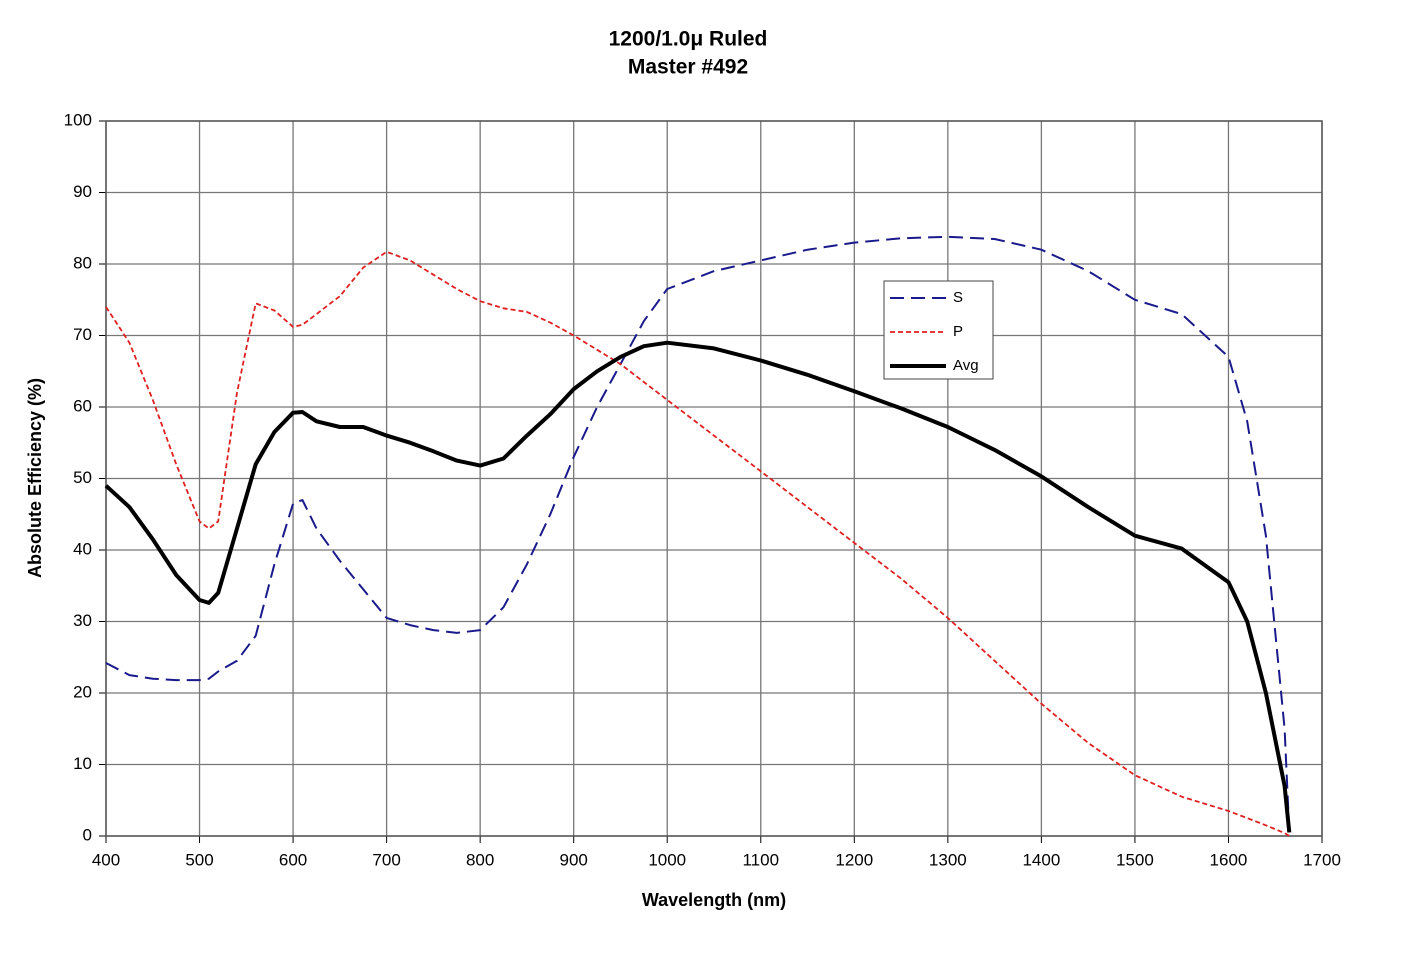  Describe the element at coordinates (948, 859) in the screenshot. I see `x-tick-label: 1300` at that location.